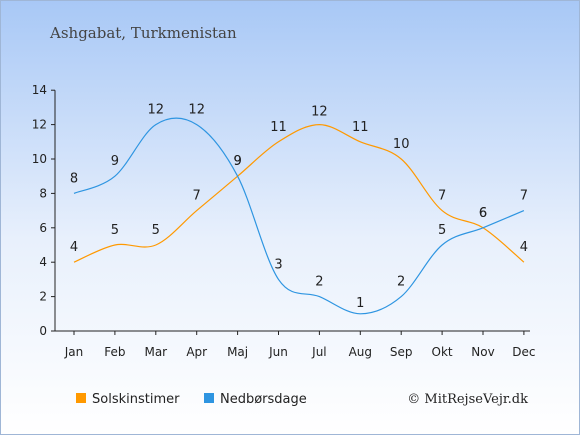 Image resolution: width=580 pixels, height=435 pixels. I want to click on x-tick-label: Aug, so click(360, 352).